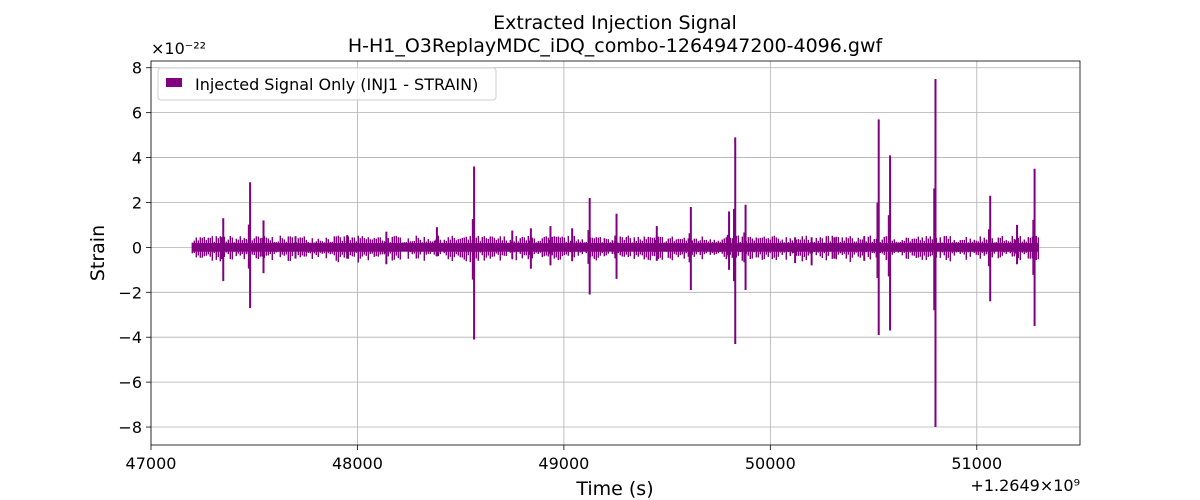  I want to click on x-tick-label: 51000, so click(976, 463).